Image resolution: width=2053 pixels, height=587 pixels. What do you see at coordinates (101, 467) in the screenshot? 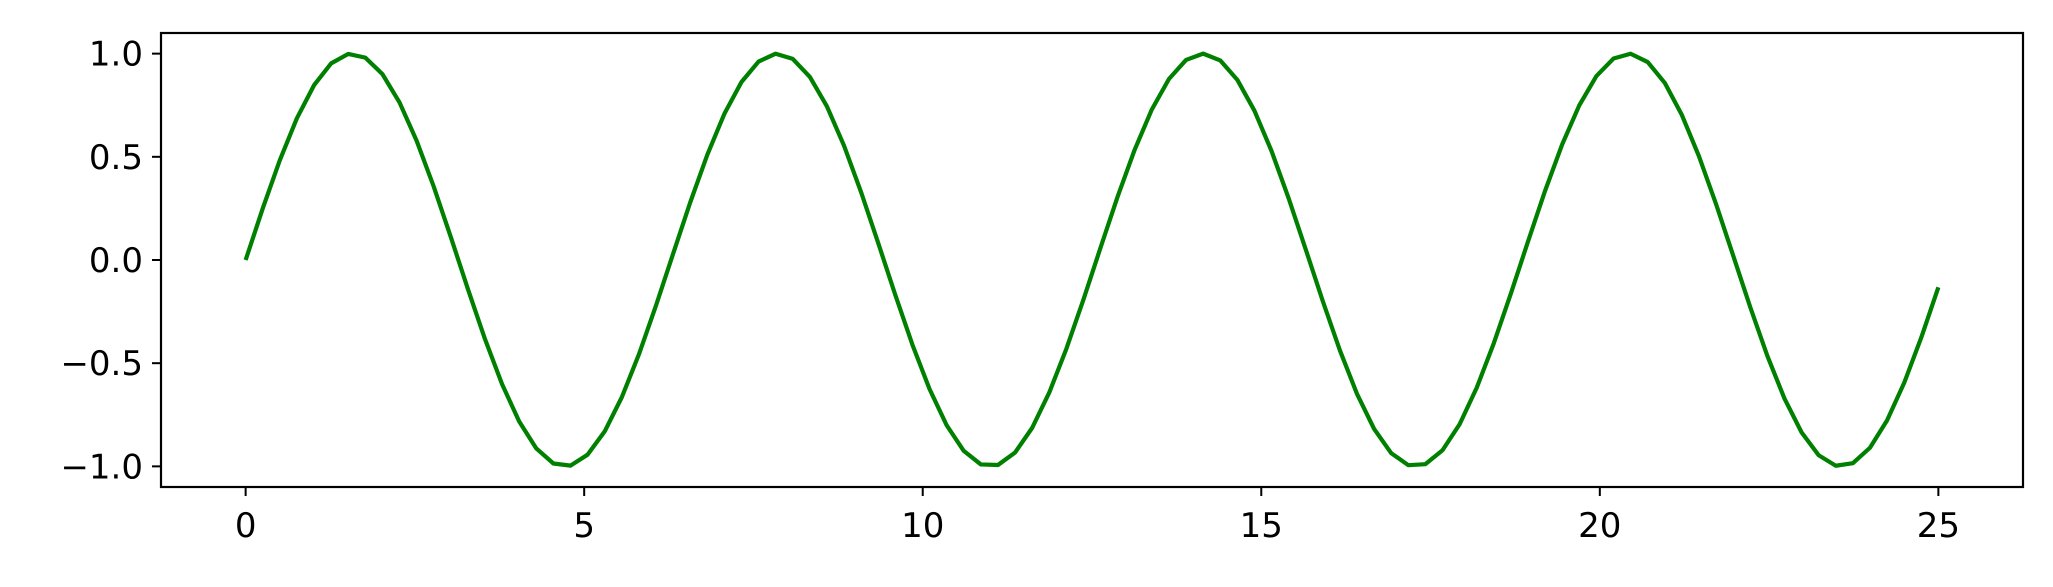
I see `y-tick-label: −1.0` at bounding box center [101, 467].